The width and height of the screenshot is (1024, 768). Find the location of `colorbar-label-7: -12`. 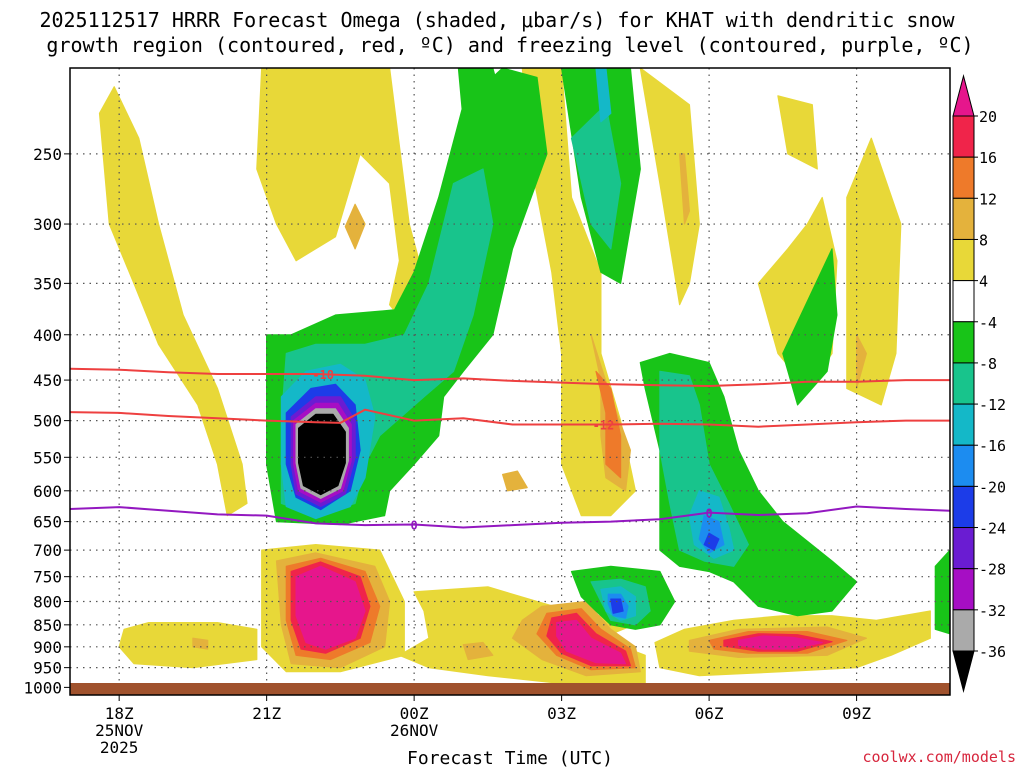

colorbar-label-7: -12 is located at coordinates (992, 405).